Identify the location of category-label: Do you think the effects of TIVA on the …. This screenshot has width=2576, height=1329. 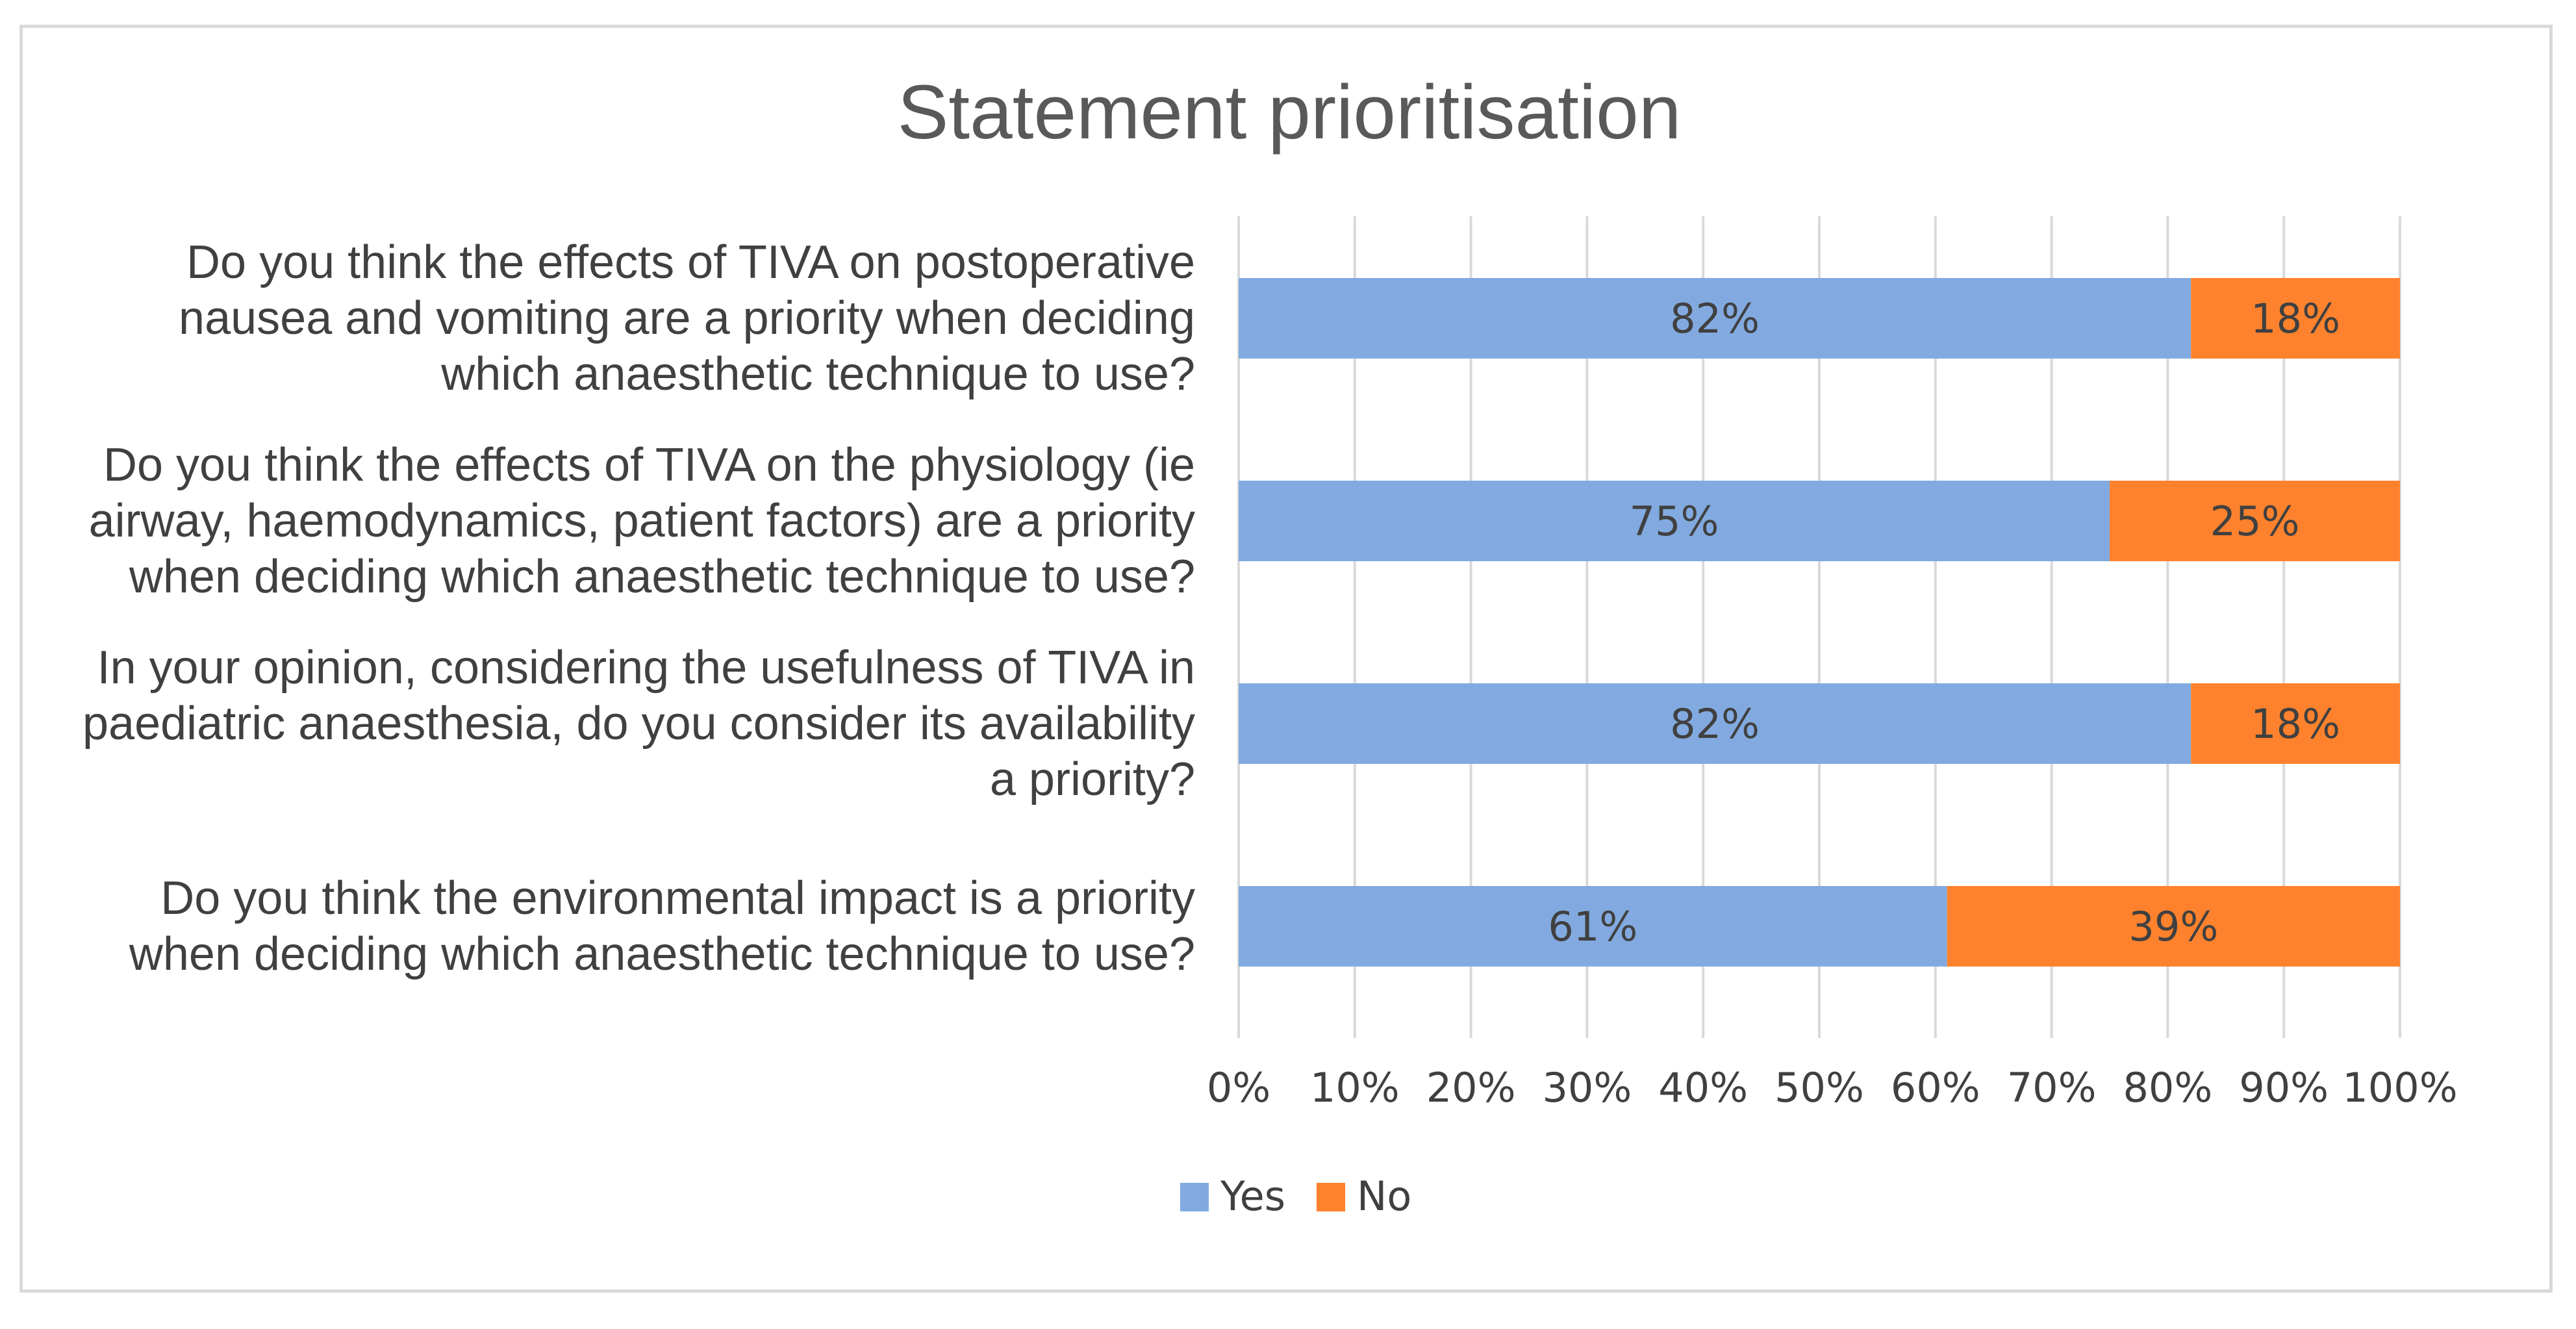
(642, 521).